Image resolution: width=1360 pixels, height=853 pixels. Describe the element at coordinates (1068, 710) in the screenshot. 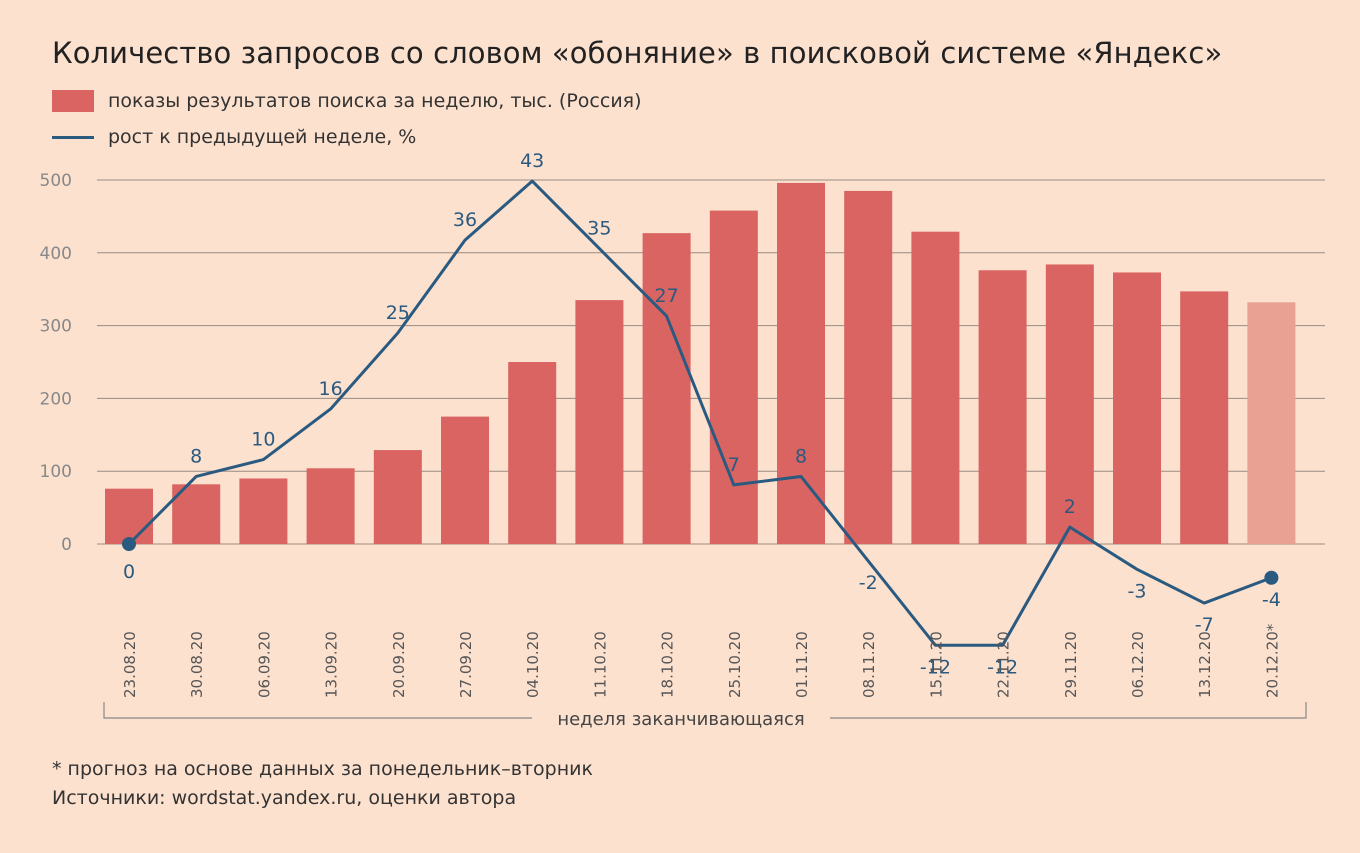

I see `axis-bracket-right` at that location.